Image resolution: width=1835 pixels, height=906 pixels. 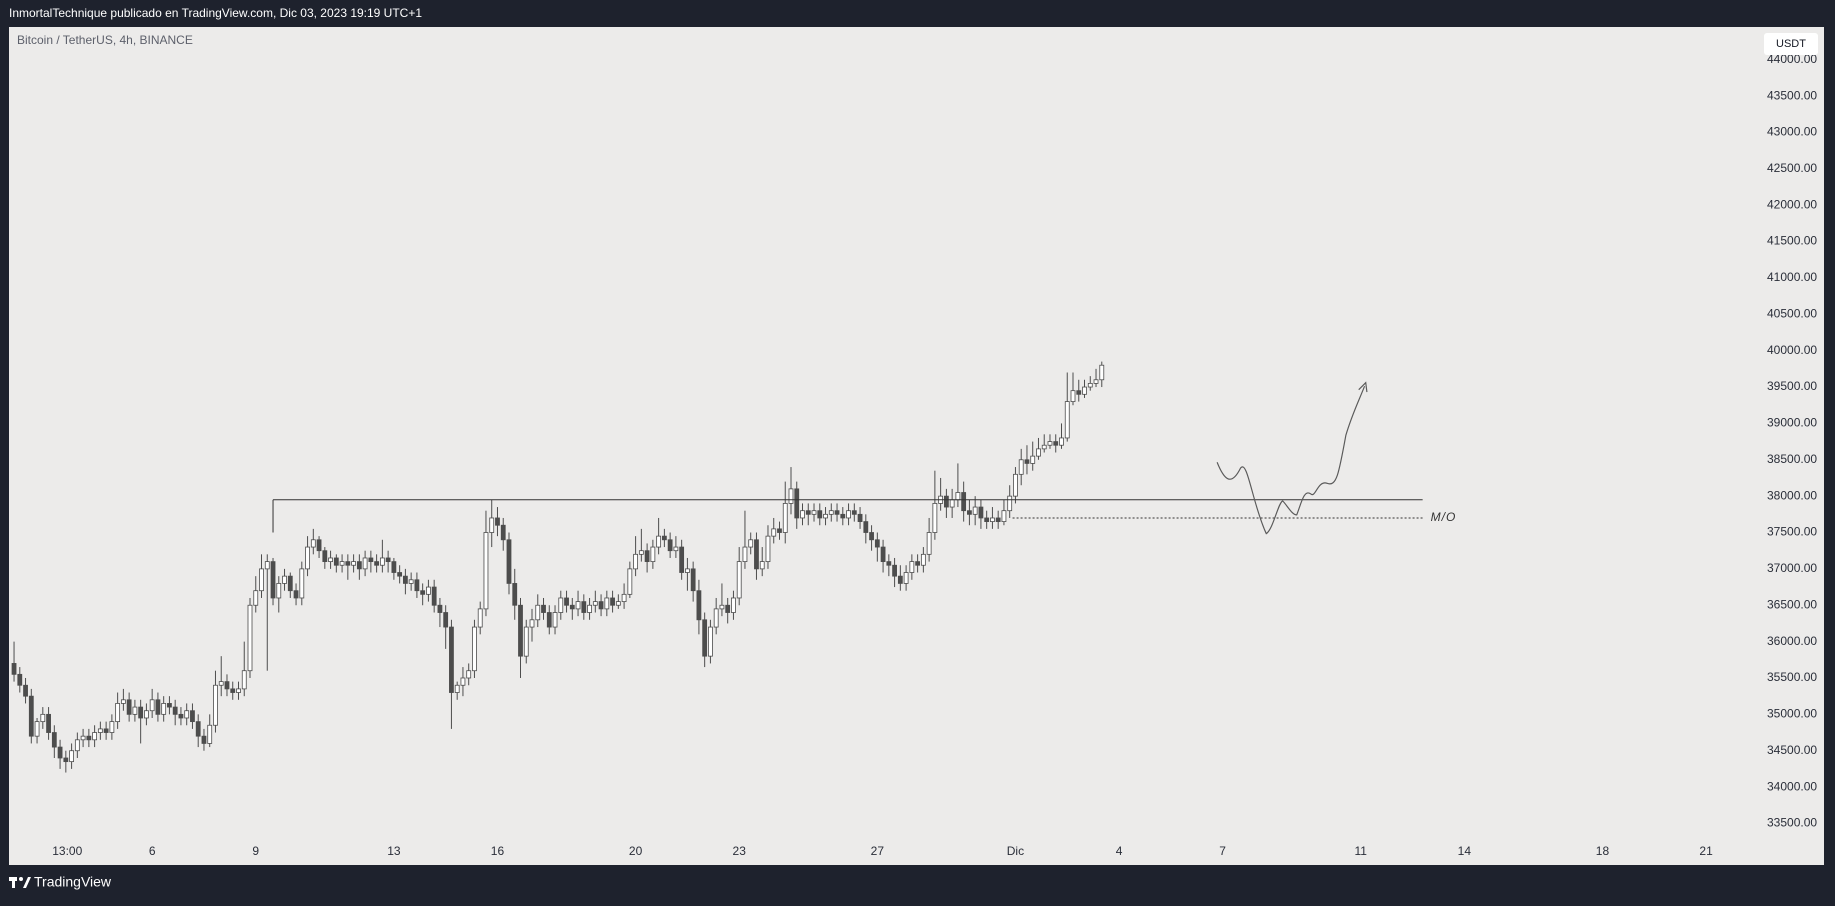 What do you see at coordinates (1792, 532) in the screenshot?
I see `y-tick-label: 37500.00` at bounding box center [1792, 532].